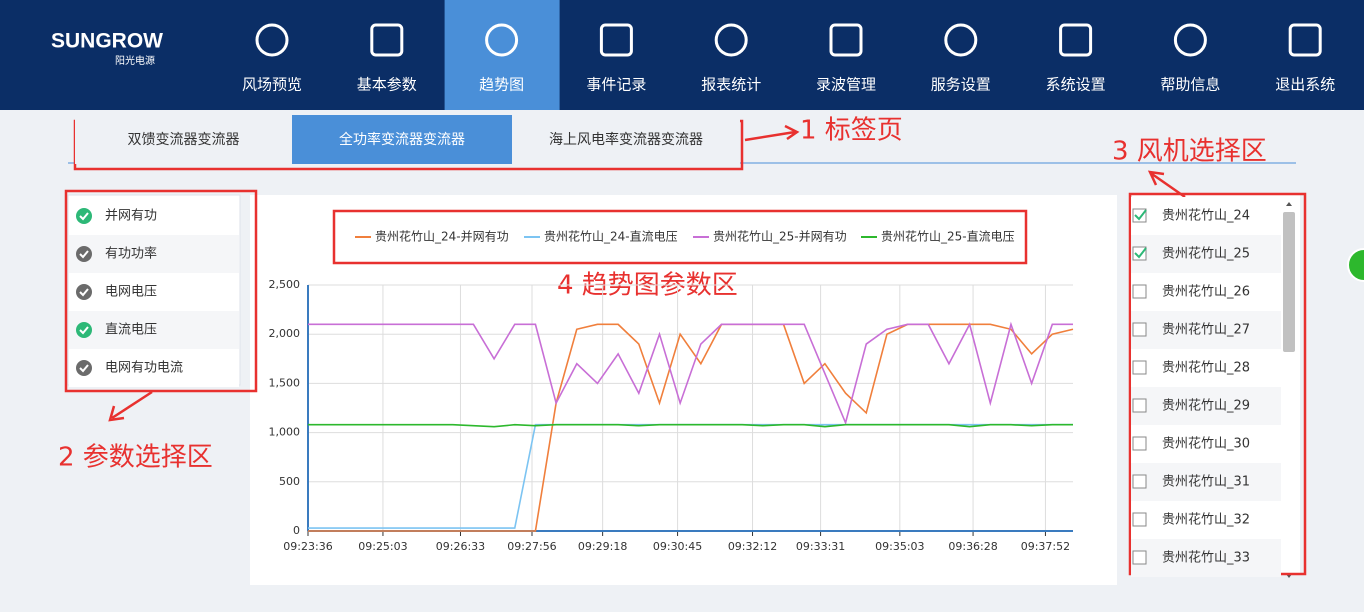  I want to click on x-tick-label: 09:29:18, so click(602, 546).